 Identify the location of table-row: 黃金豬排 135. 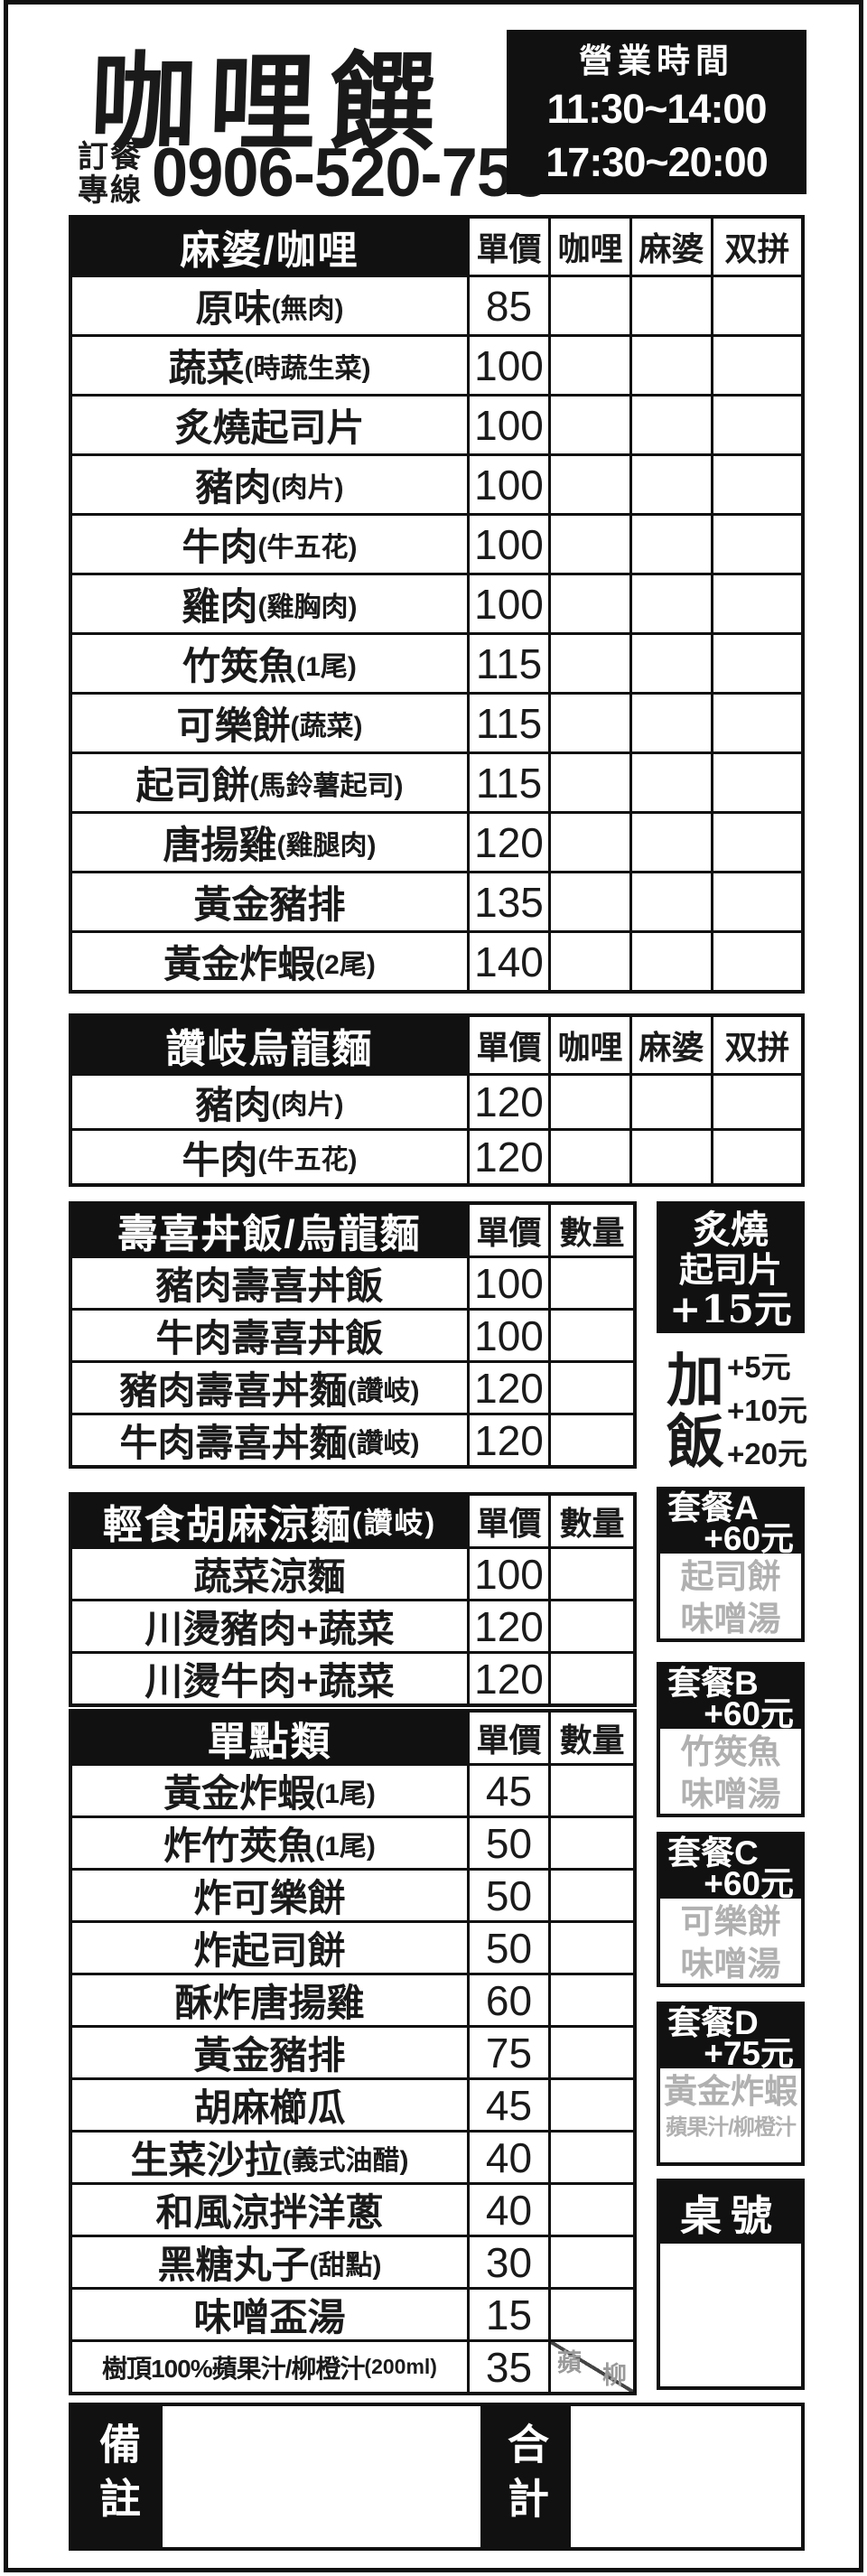
(437, 900).